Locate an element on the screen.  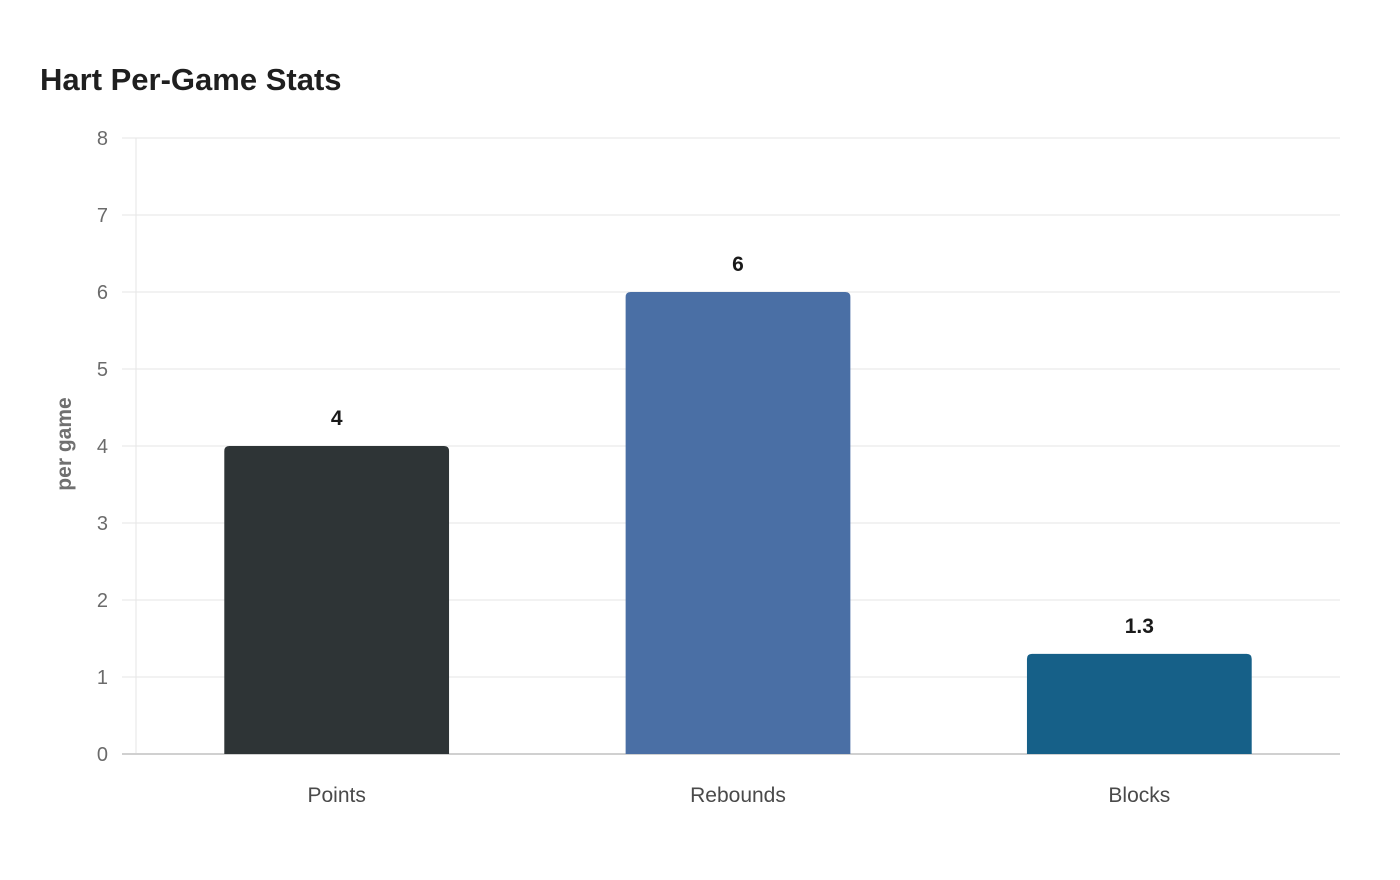
y-tick-label: 7 is located at coordinates (102, 216).